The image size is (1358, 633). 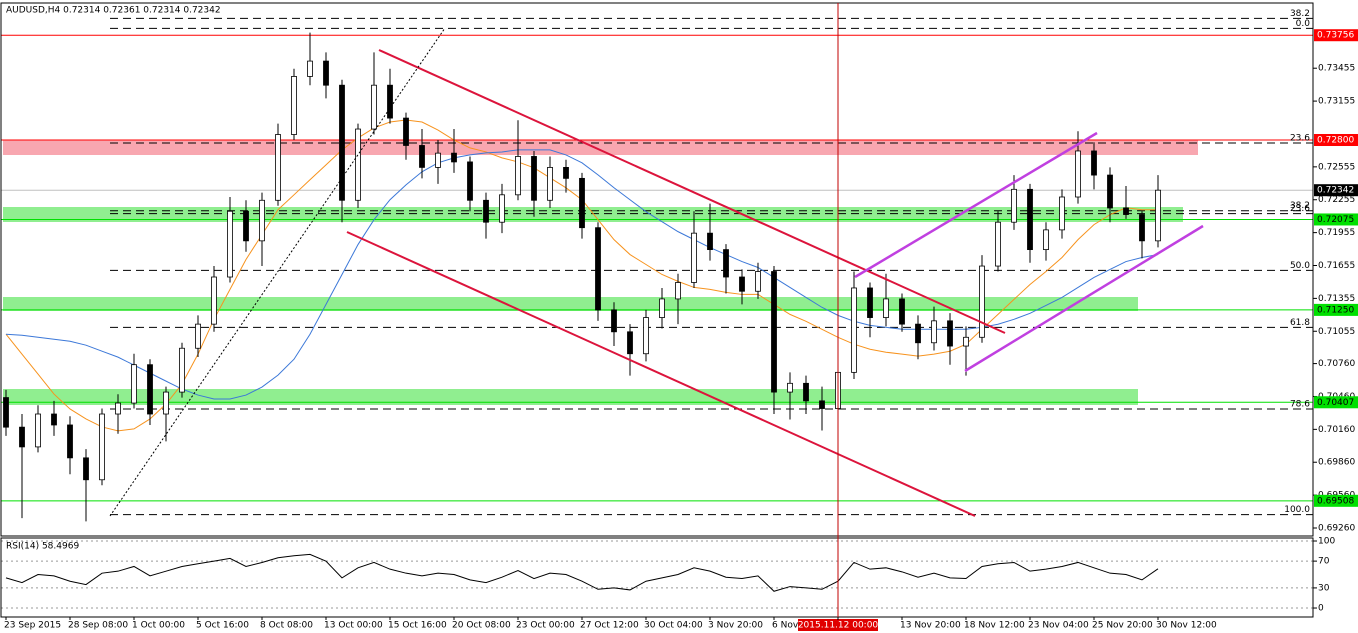 What do you see at coordinates (1297, 510) in the screenshot?
I see `fib-label: 100.0` at bounding box center [1297, 510].